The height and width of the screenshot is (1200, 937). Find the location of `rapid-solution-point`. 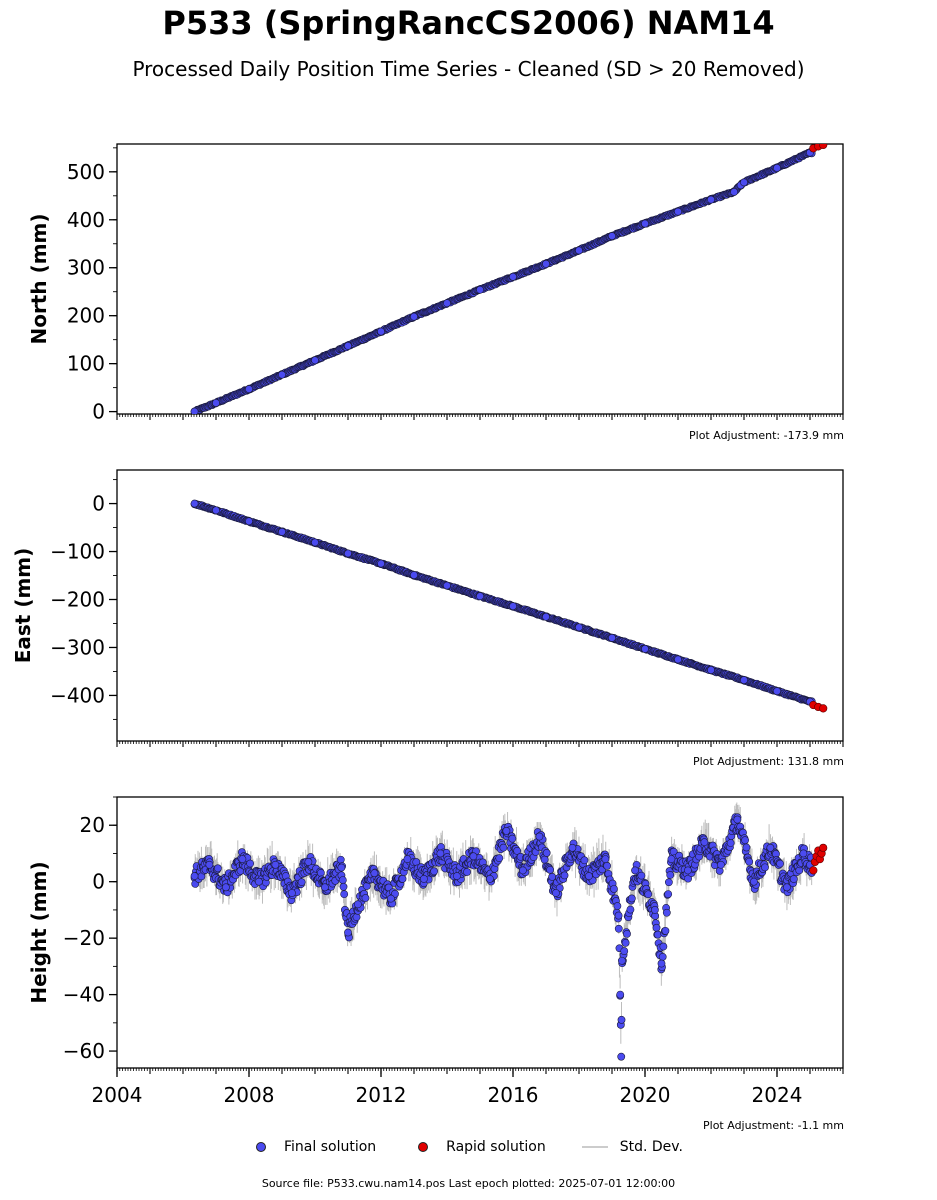

rapid-solution-point is located at coordinates (823, 147).